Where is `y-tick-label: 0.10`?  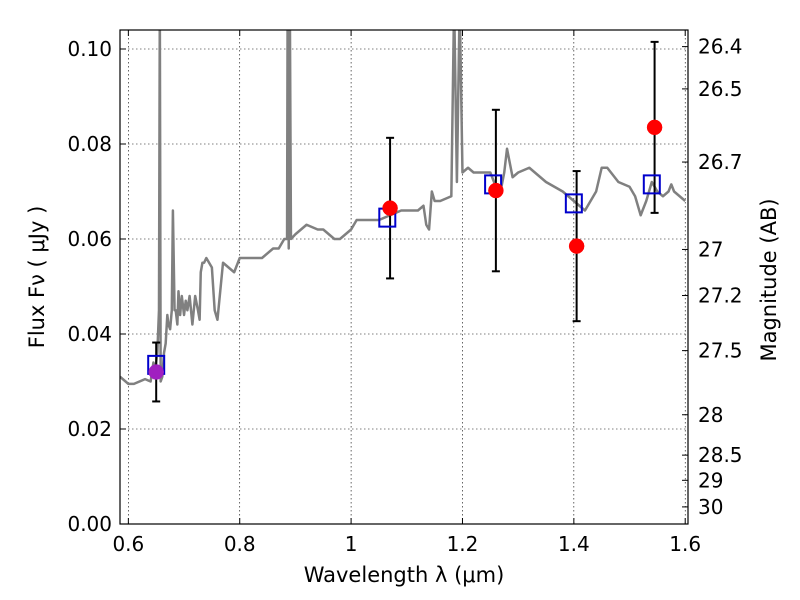 y-tick-label: 0.10 is located at coordinates (89, 49).